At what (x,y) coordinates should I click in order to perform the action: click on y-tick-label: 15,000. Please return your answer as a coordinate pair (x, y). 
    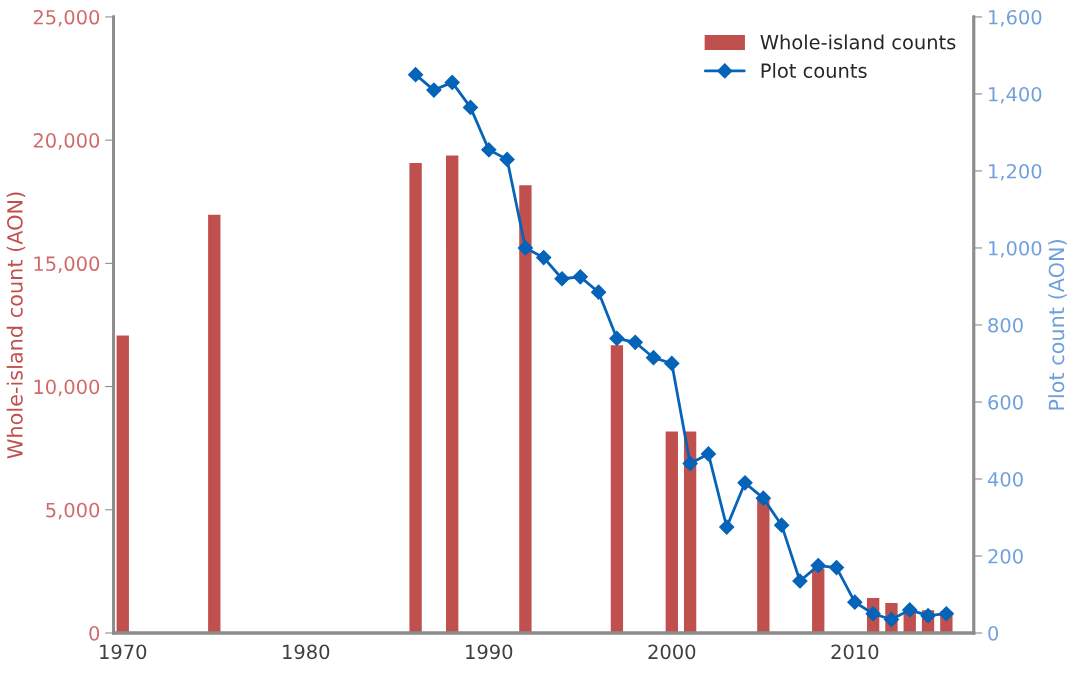
    Looking at the image, I should click on (67, 264).